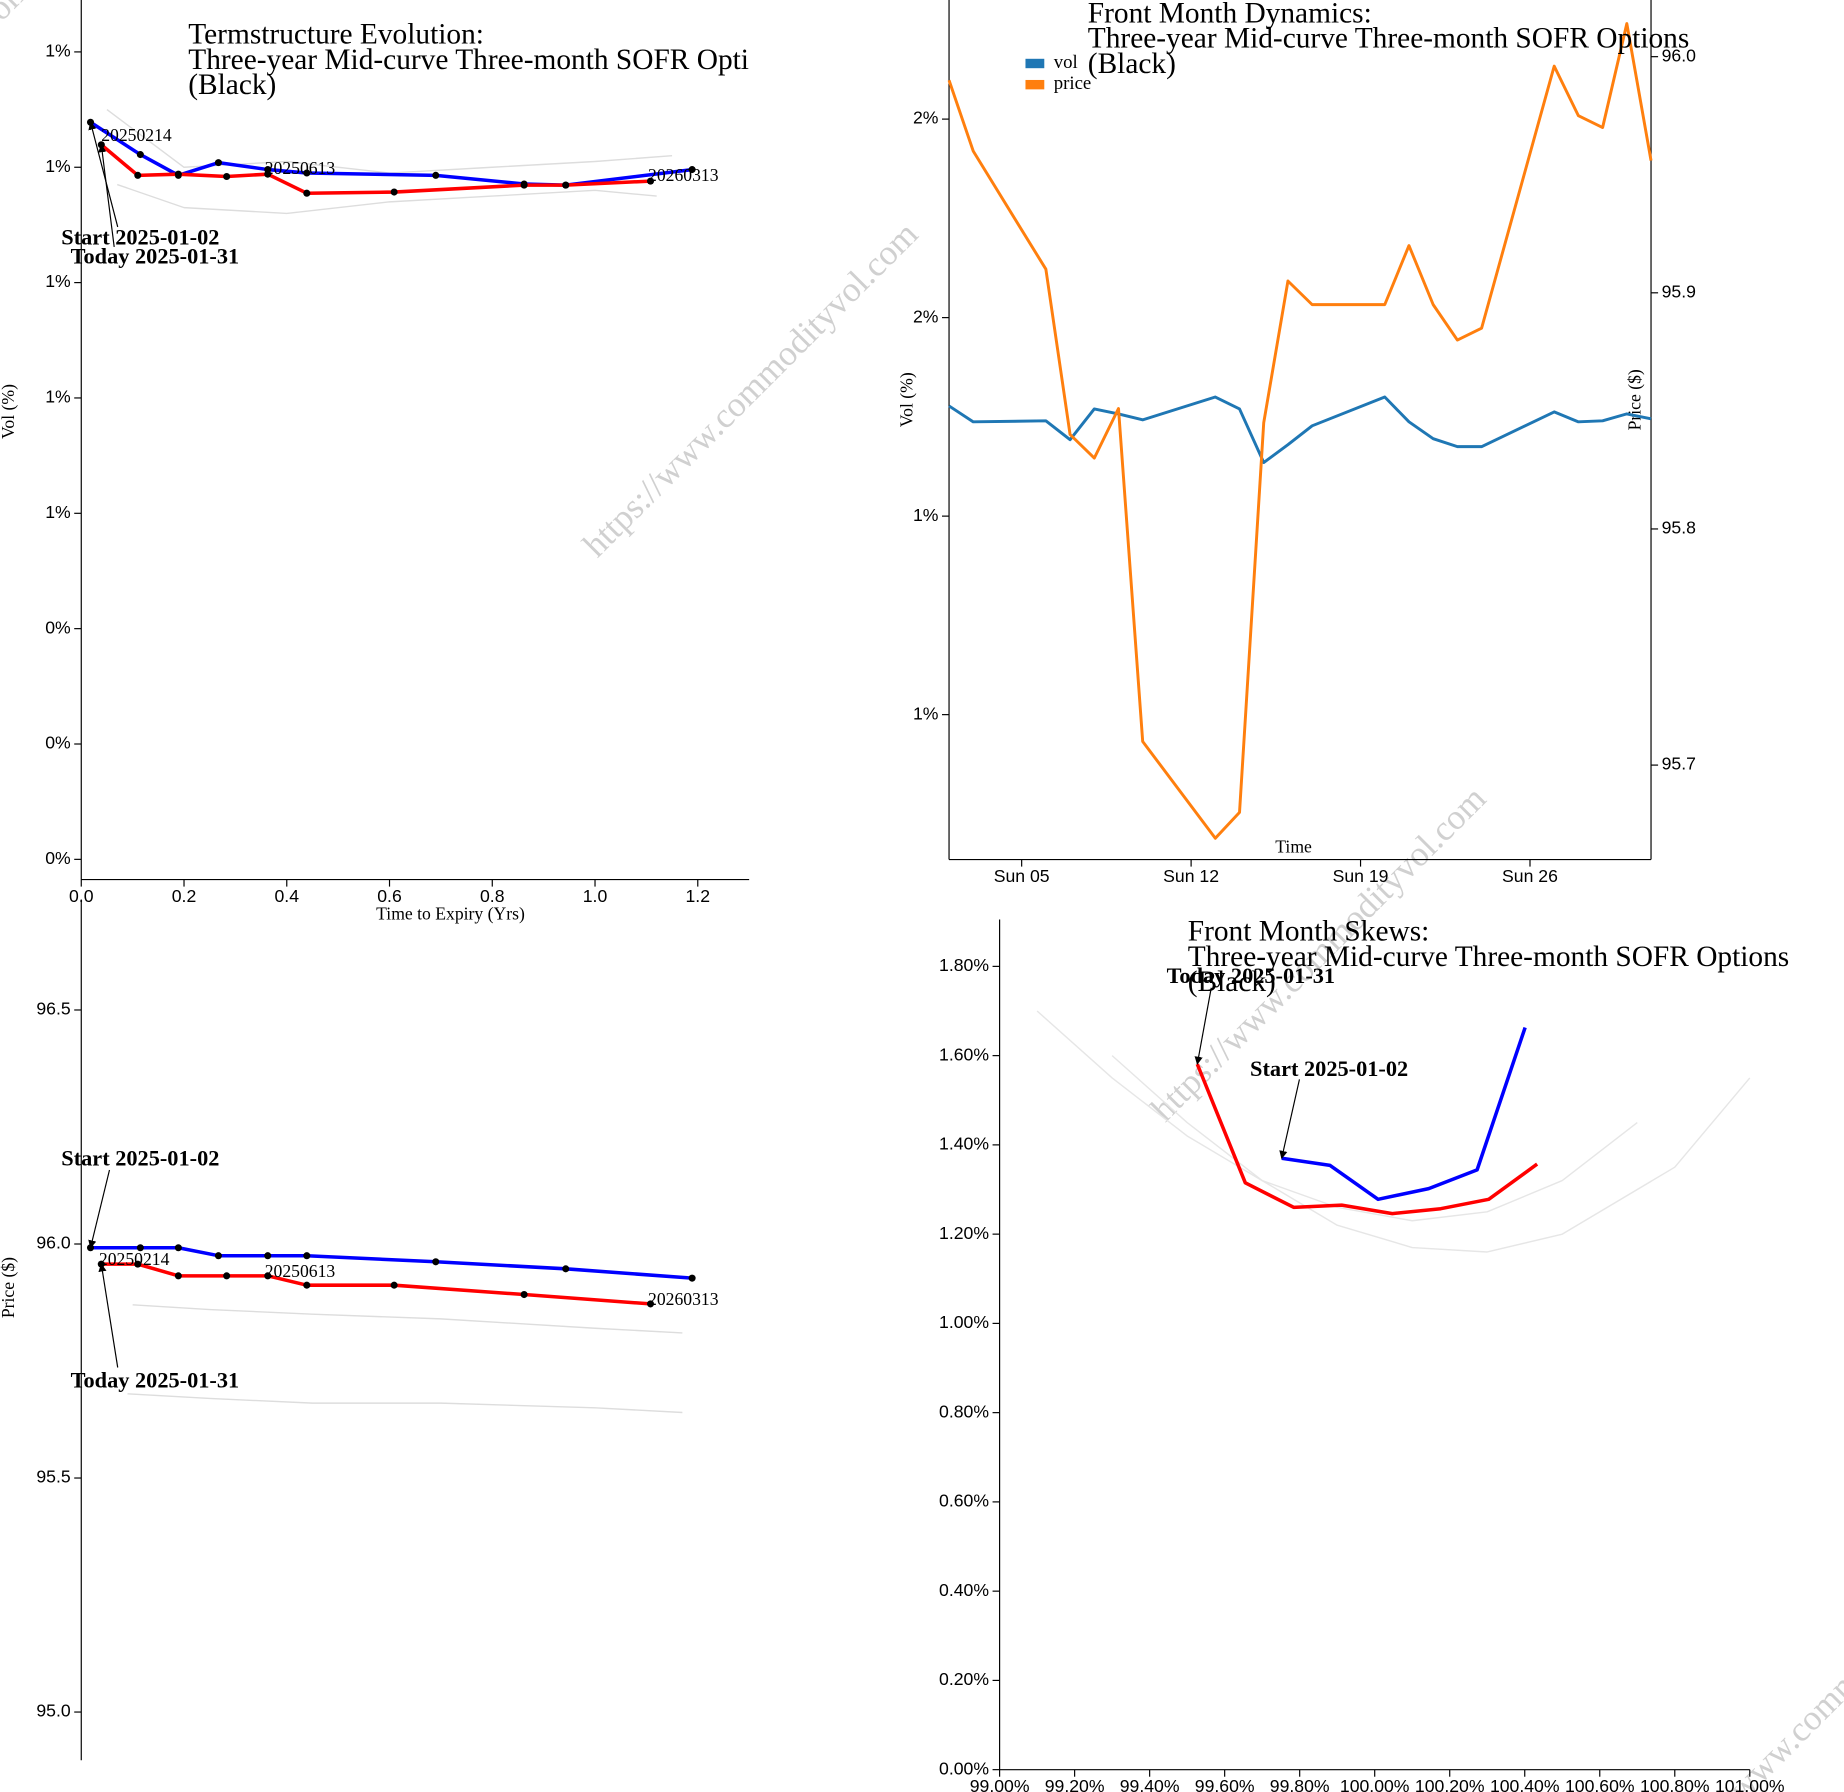  I want to click on chart-title: Front Month Skews:, so click(1309, 932).